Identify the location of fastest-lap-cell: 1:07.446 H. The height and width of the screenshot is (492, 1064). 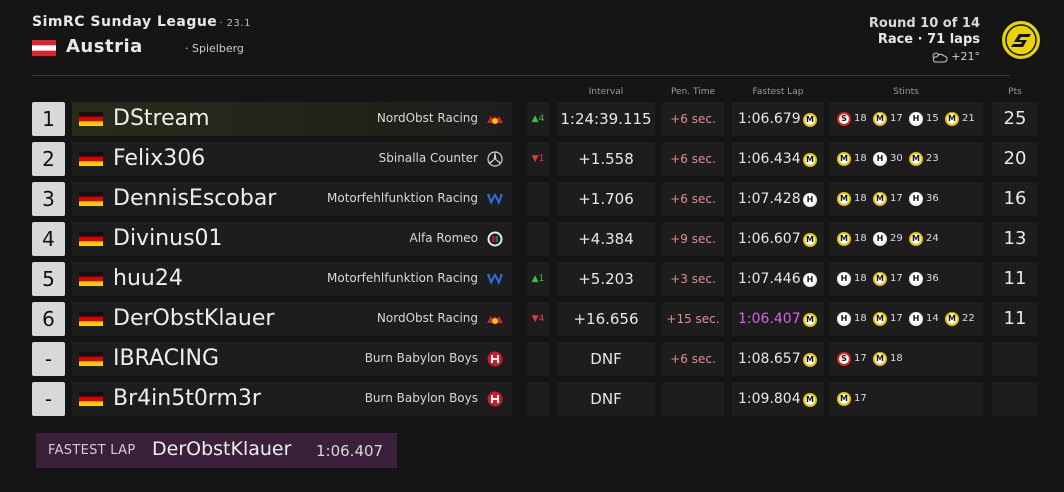
(778, 279).